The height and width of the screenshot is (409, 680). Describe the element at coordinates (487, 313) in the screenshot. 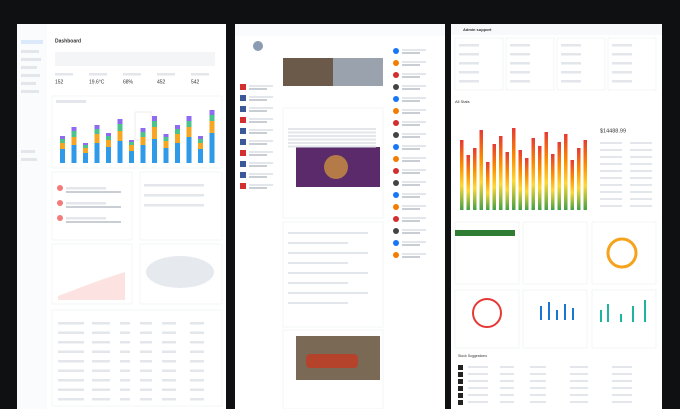

I see `gauge` at that location.